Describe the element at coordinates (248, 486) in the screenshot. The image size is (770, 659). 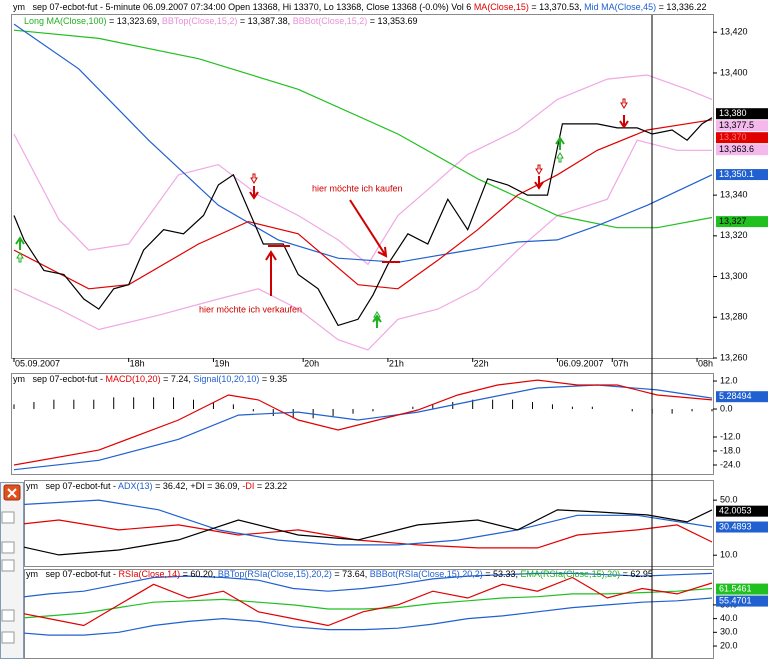
I see `header-segment: -DI` at that location.